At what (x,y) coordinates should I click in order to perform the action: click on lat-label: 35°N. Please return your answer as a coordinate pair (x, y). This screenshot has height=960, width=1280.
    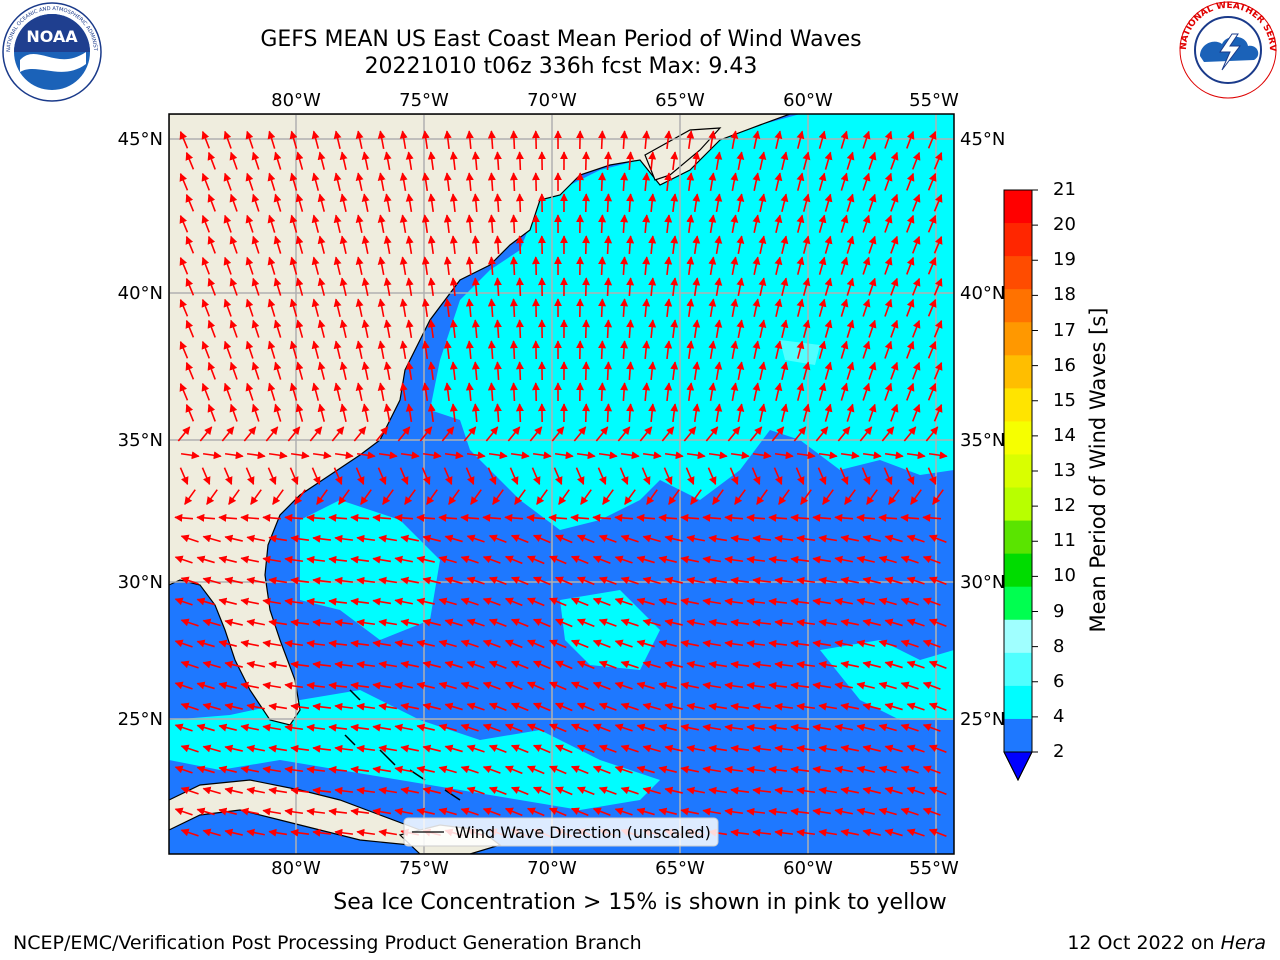
    Looking at the image, I should click on (140, 440).